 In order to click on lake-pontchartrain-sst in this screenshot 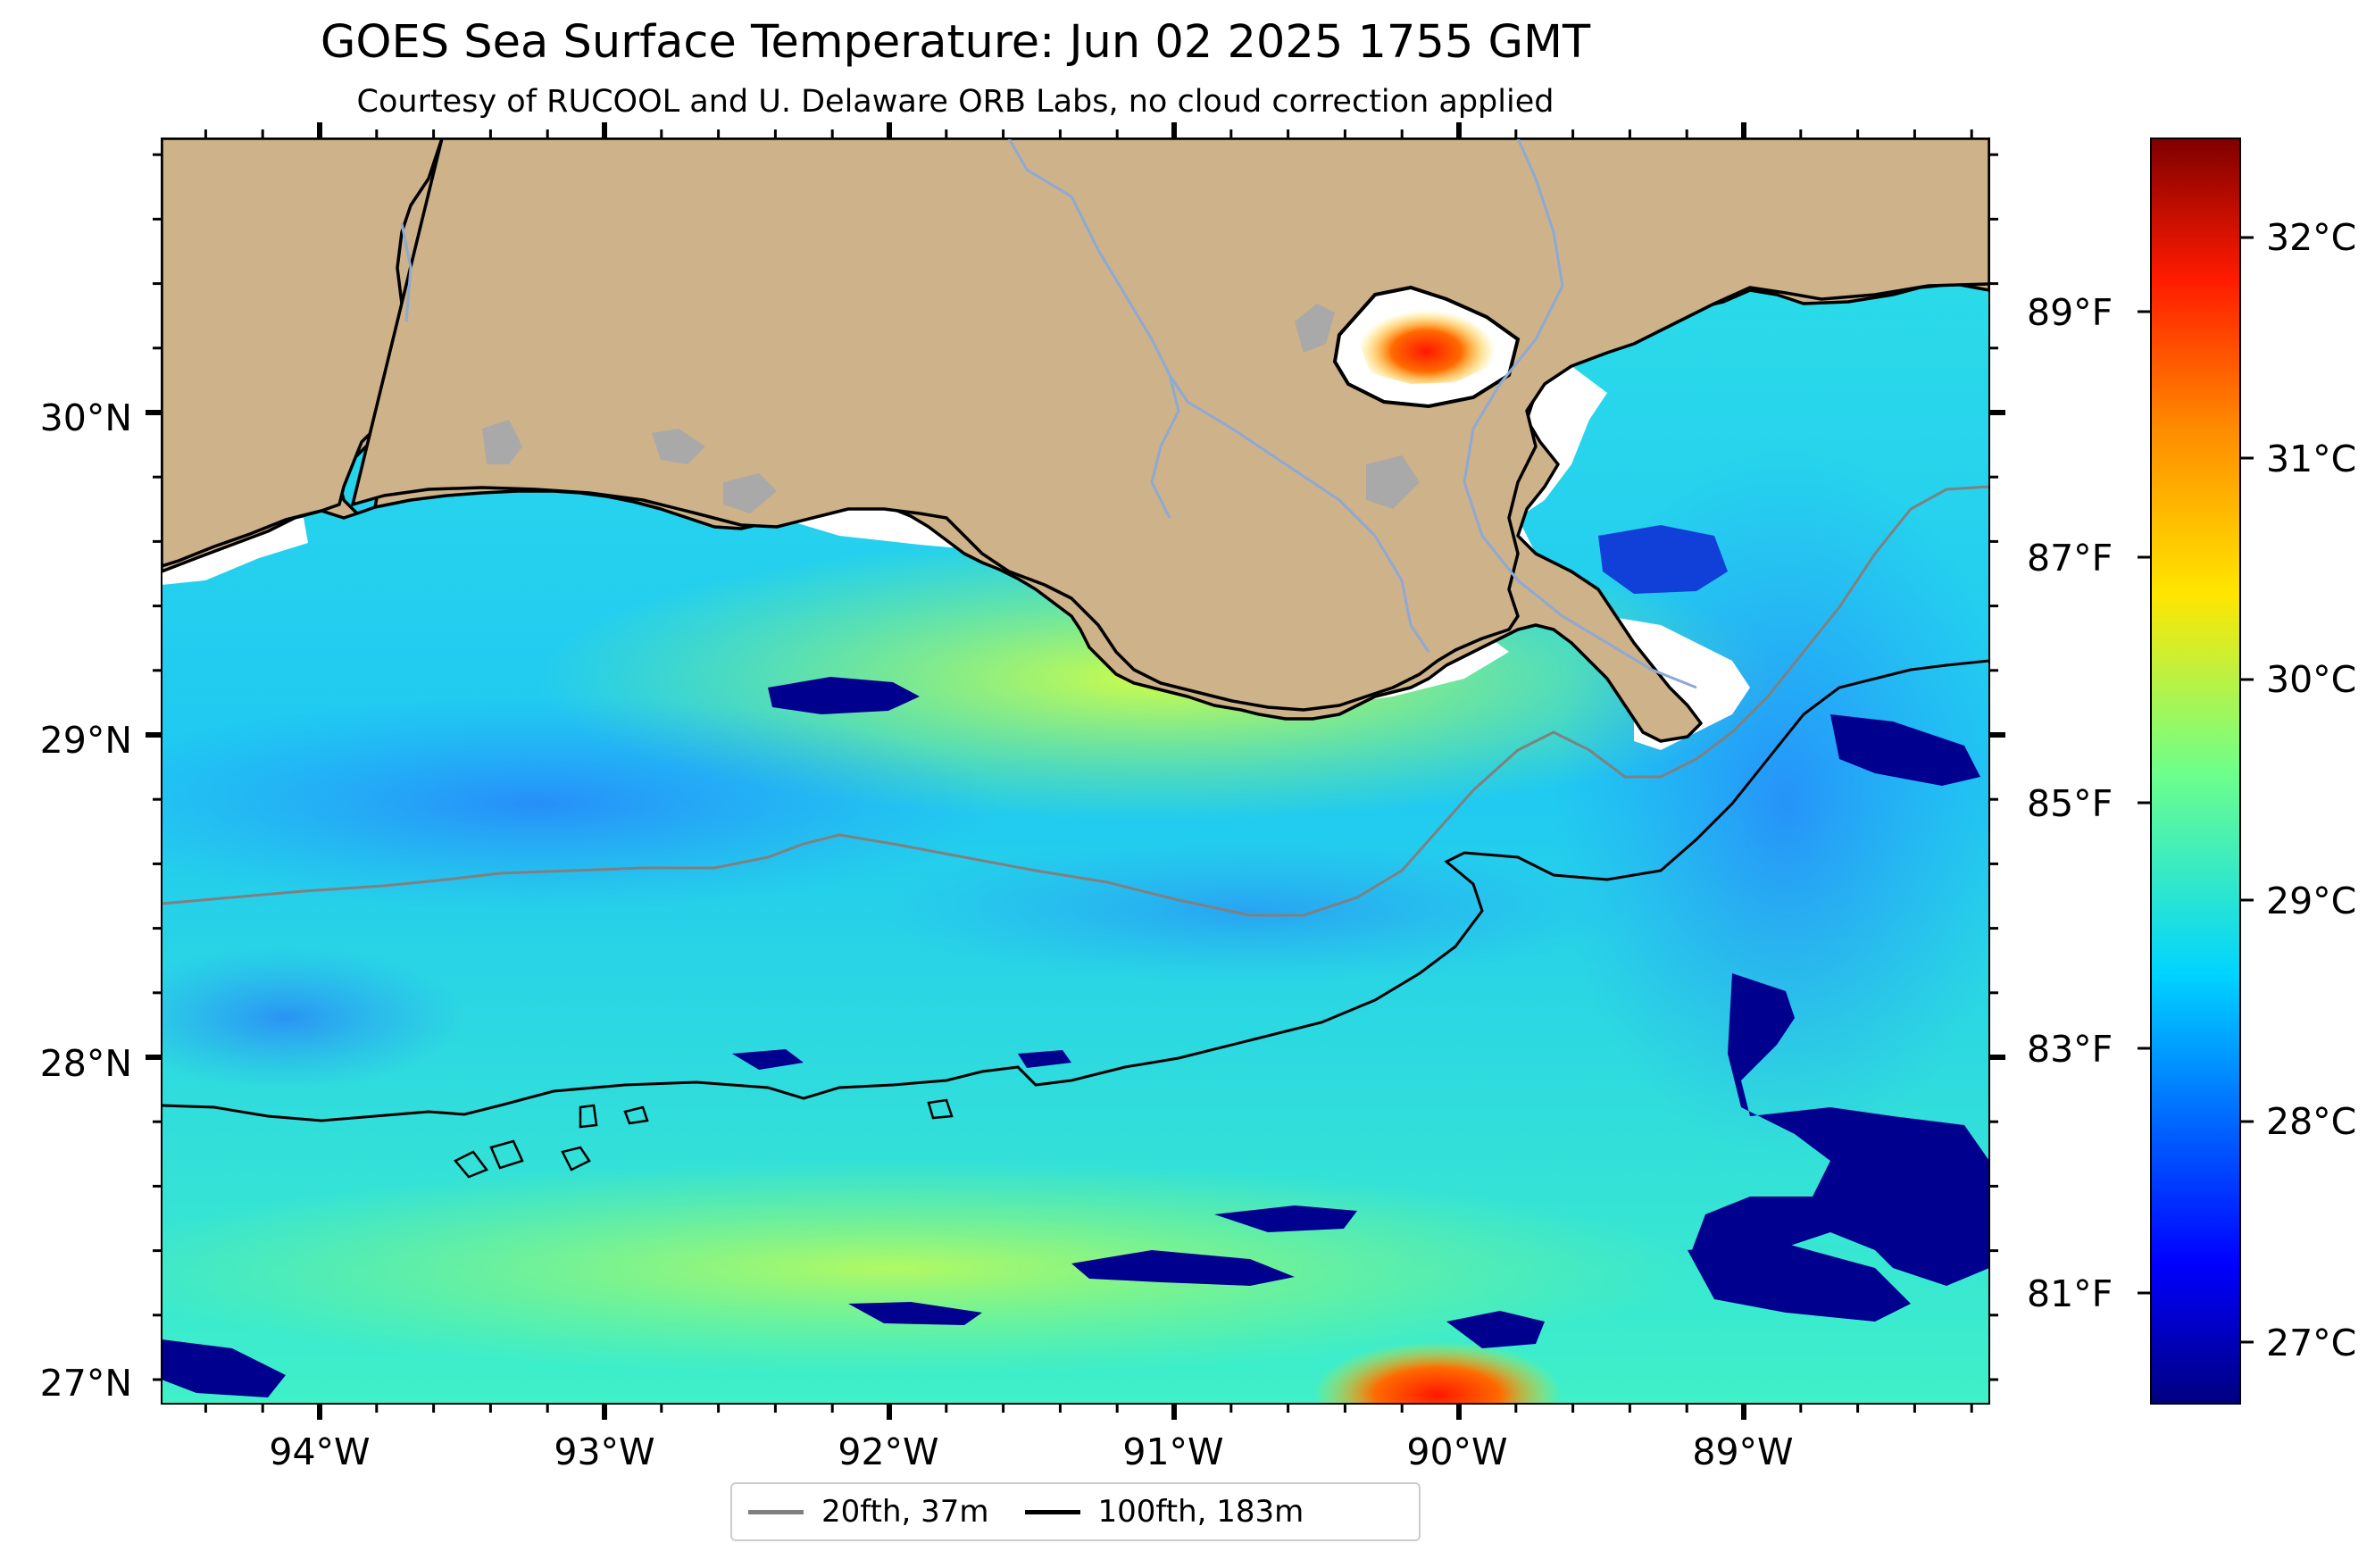, I will do `click(1426, 343)`.